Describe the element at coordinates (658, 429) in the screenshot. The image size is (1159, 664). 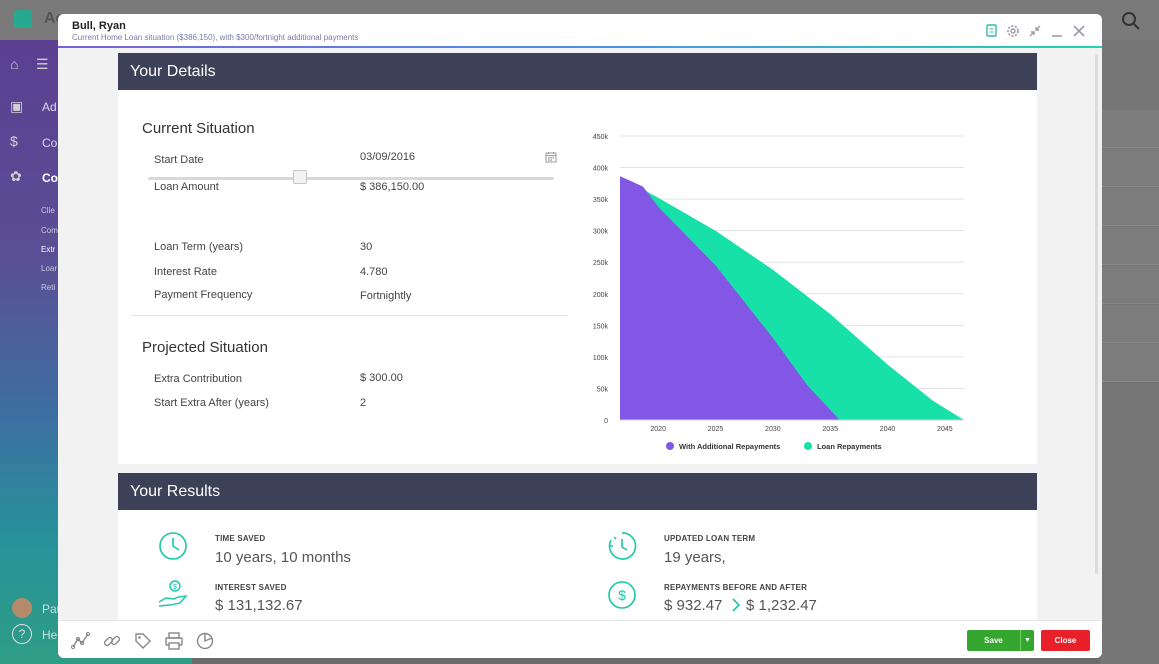
I see `x-tick-label: 2020` at that location.